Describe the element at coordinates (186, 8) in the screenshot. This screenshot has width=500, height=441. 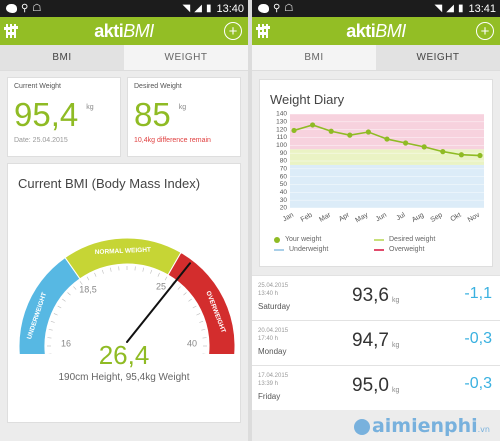
I see `wifi-icon: ◥` at that location.